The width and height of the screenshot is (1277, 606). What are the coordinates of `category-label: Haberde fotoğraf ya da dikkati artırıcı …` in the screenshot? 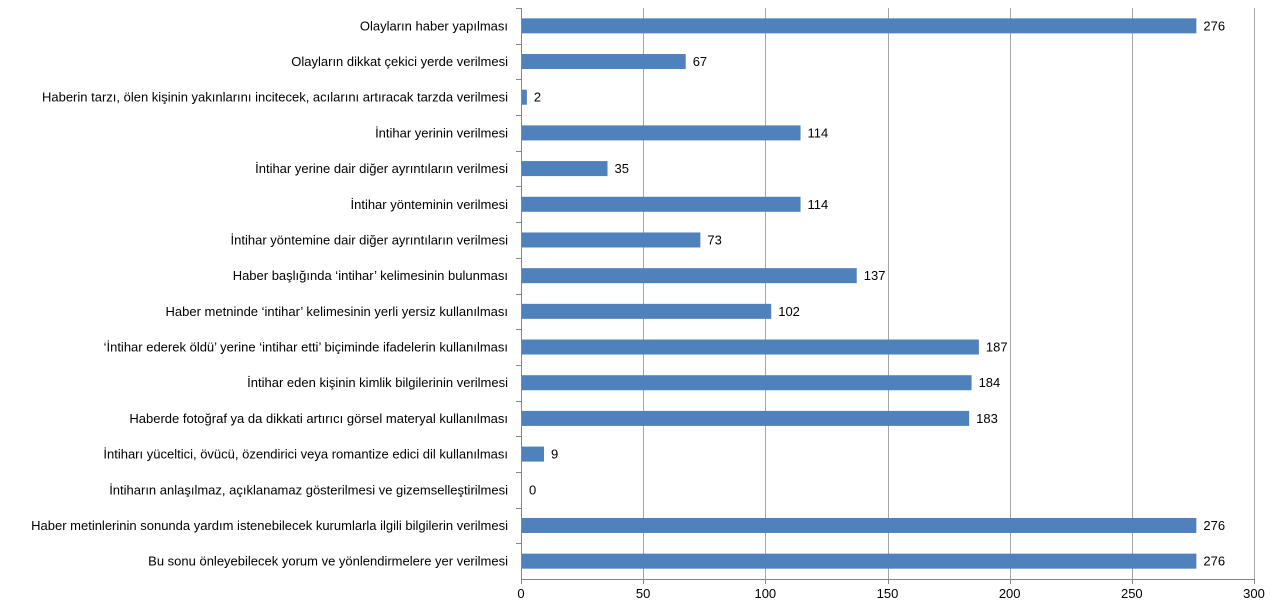 It's located at (318, 418).